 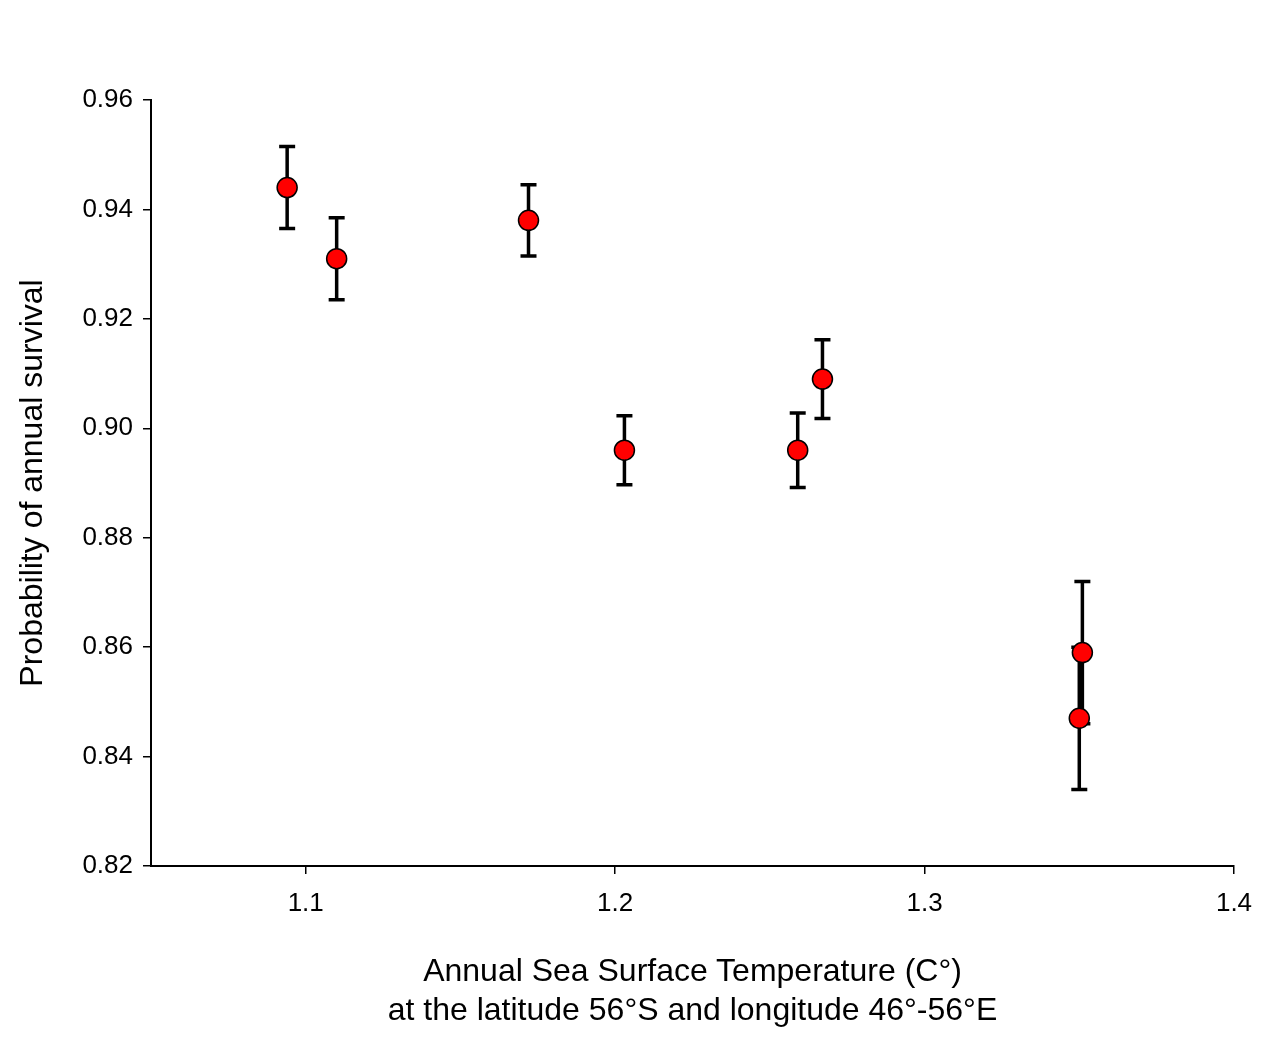 I want to click on y-tick-label: 0.86, so click(x=107, y=645).